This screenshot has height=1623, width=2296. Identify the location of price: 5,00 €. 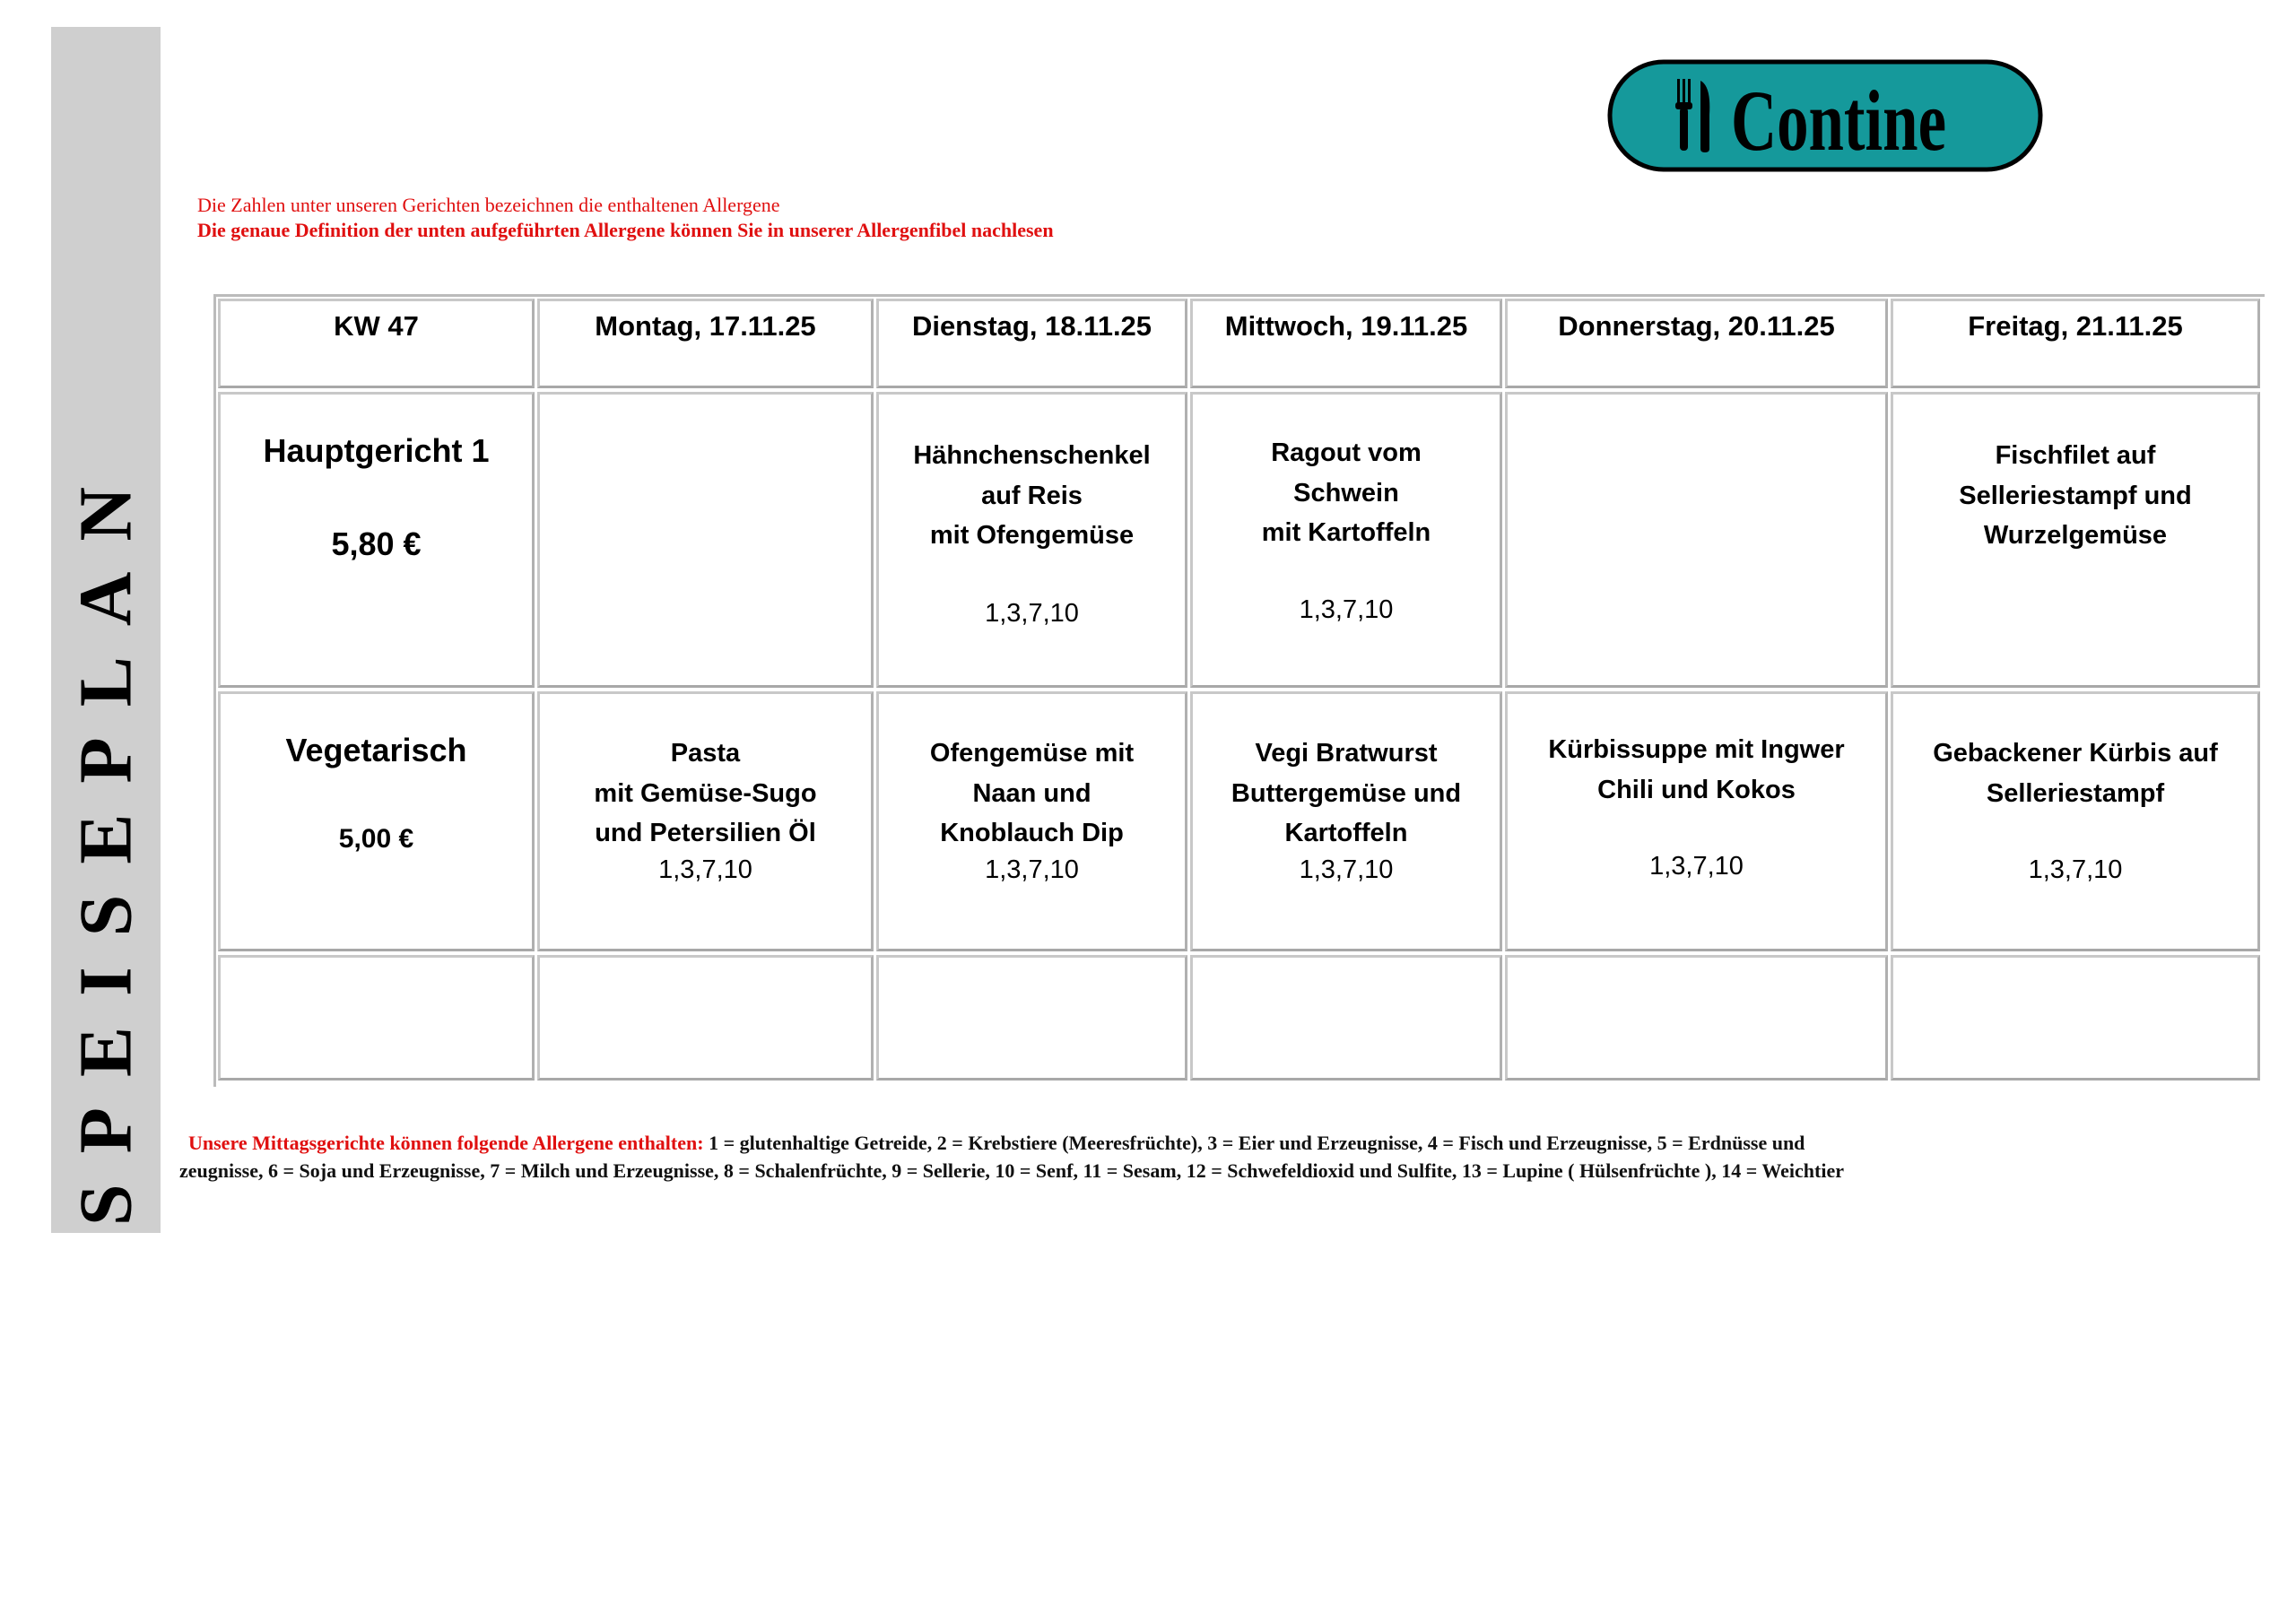
(376, 839).